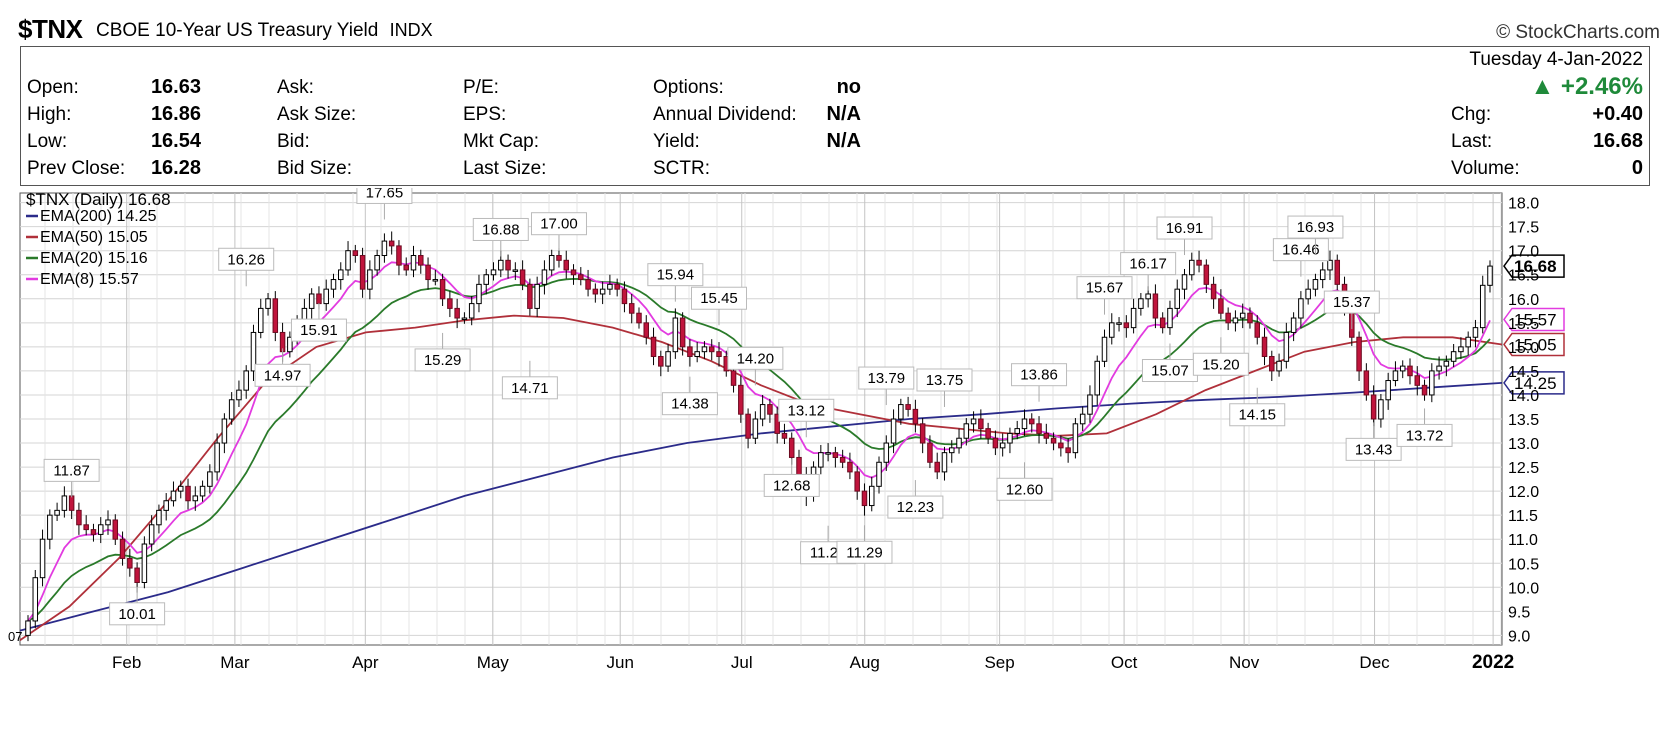  I want to click on last-value-tag-label: 16.68, so click(1535, 266).